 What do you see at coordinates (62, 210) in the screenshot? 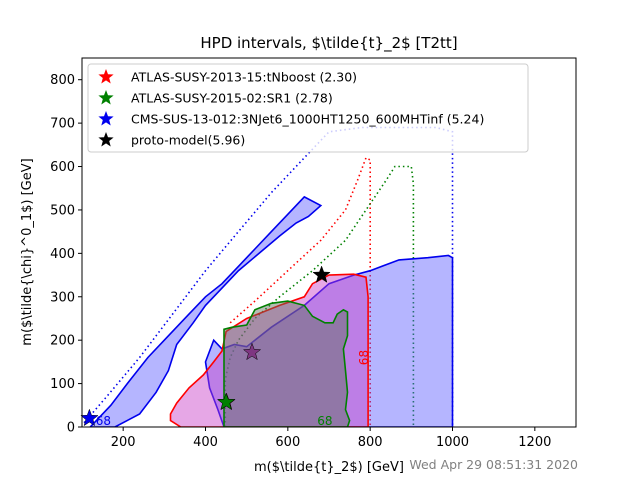
I see `y-tick-label: 500` at bounding box center [62, 210].